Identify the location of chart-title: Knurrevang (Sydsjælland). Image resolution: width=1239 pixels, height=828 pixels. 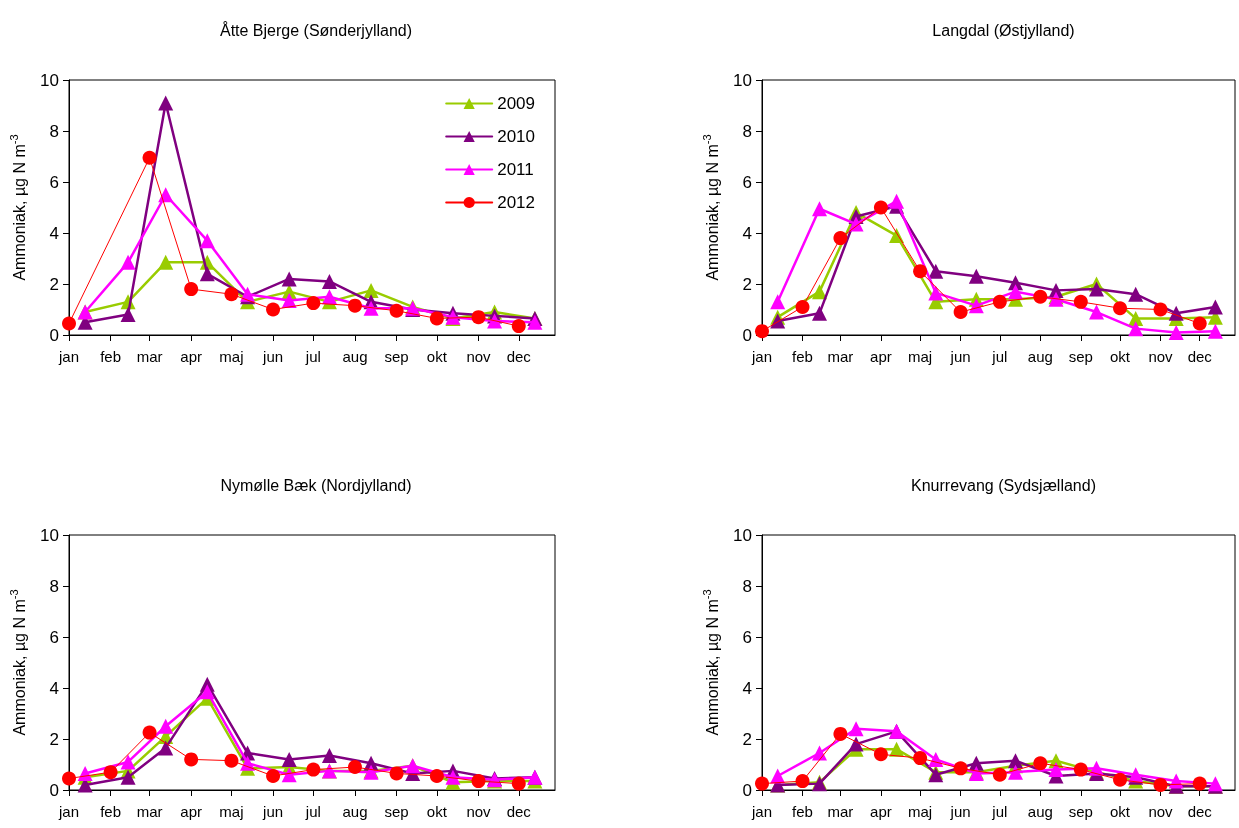
(1003, 485).